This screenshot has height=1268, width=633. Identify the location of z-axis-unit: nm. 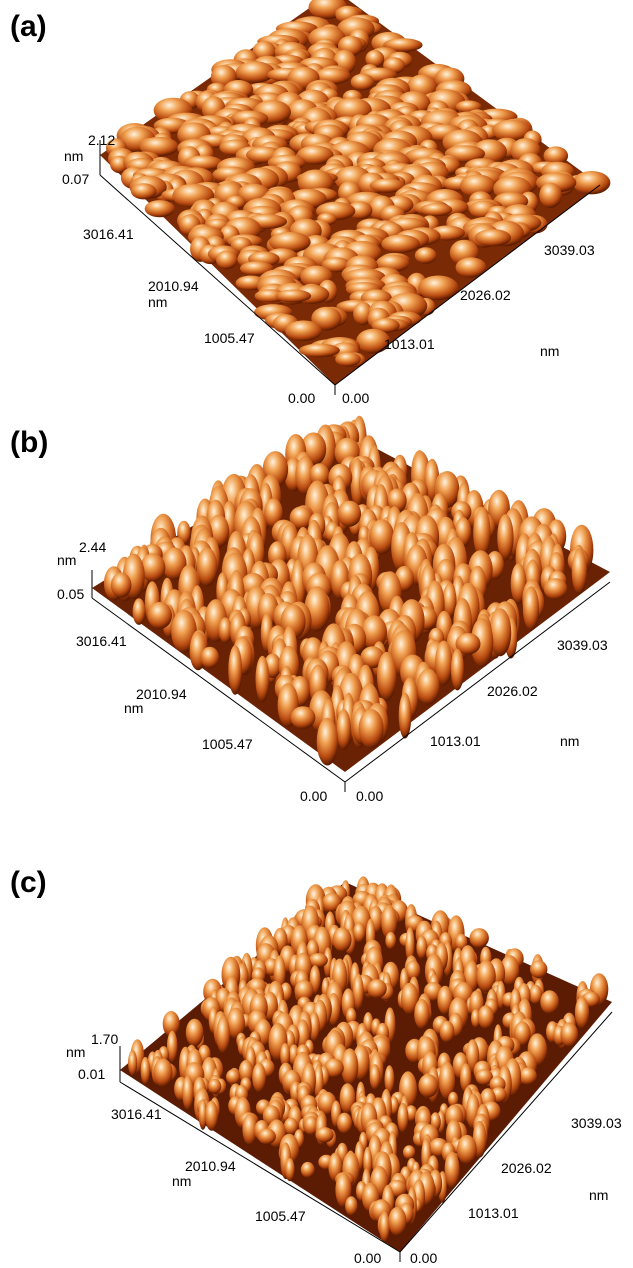
(76, 1052).